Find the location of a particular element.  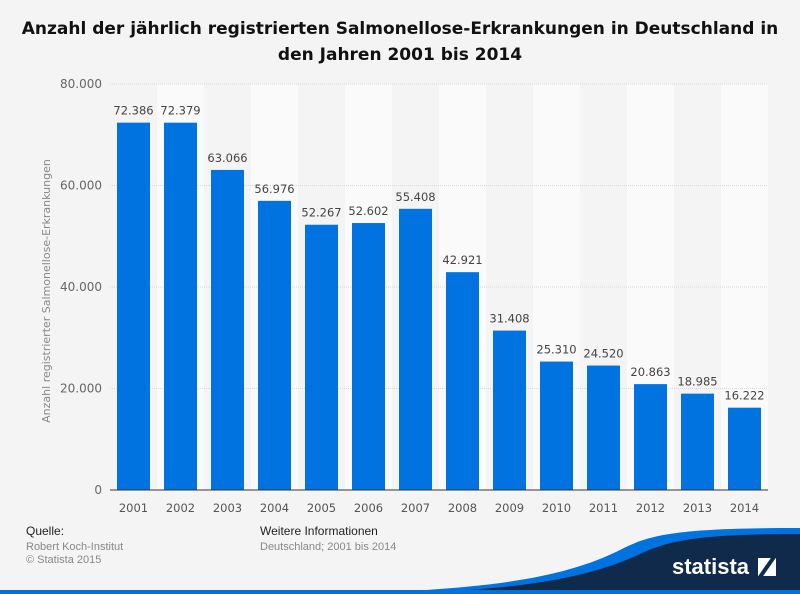

data-label: 31.408 is located at coordinates (509, 319).